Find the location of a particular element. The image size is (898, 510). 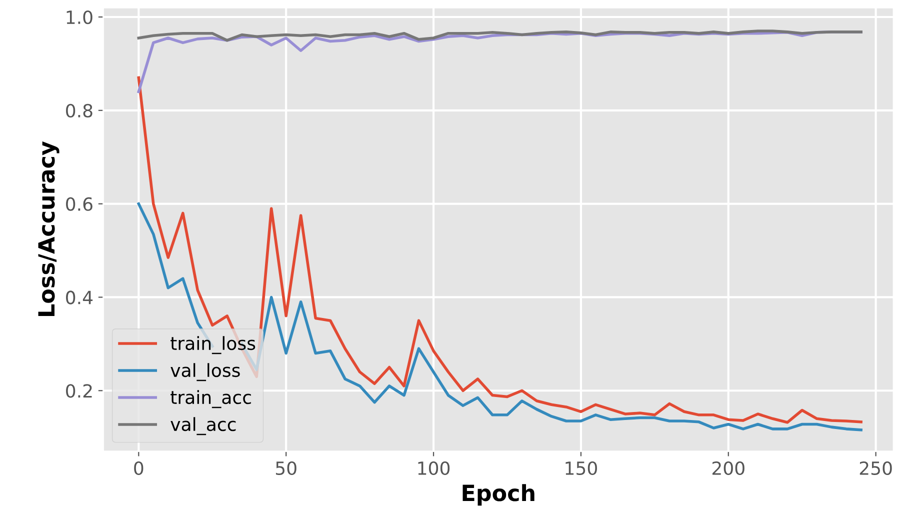

x-tick-label: 150 is located at coordinates (581, 468).